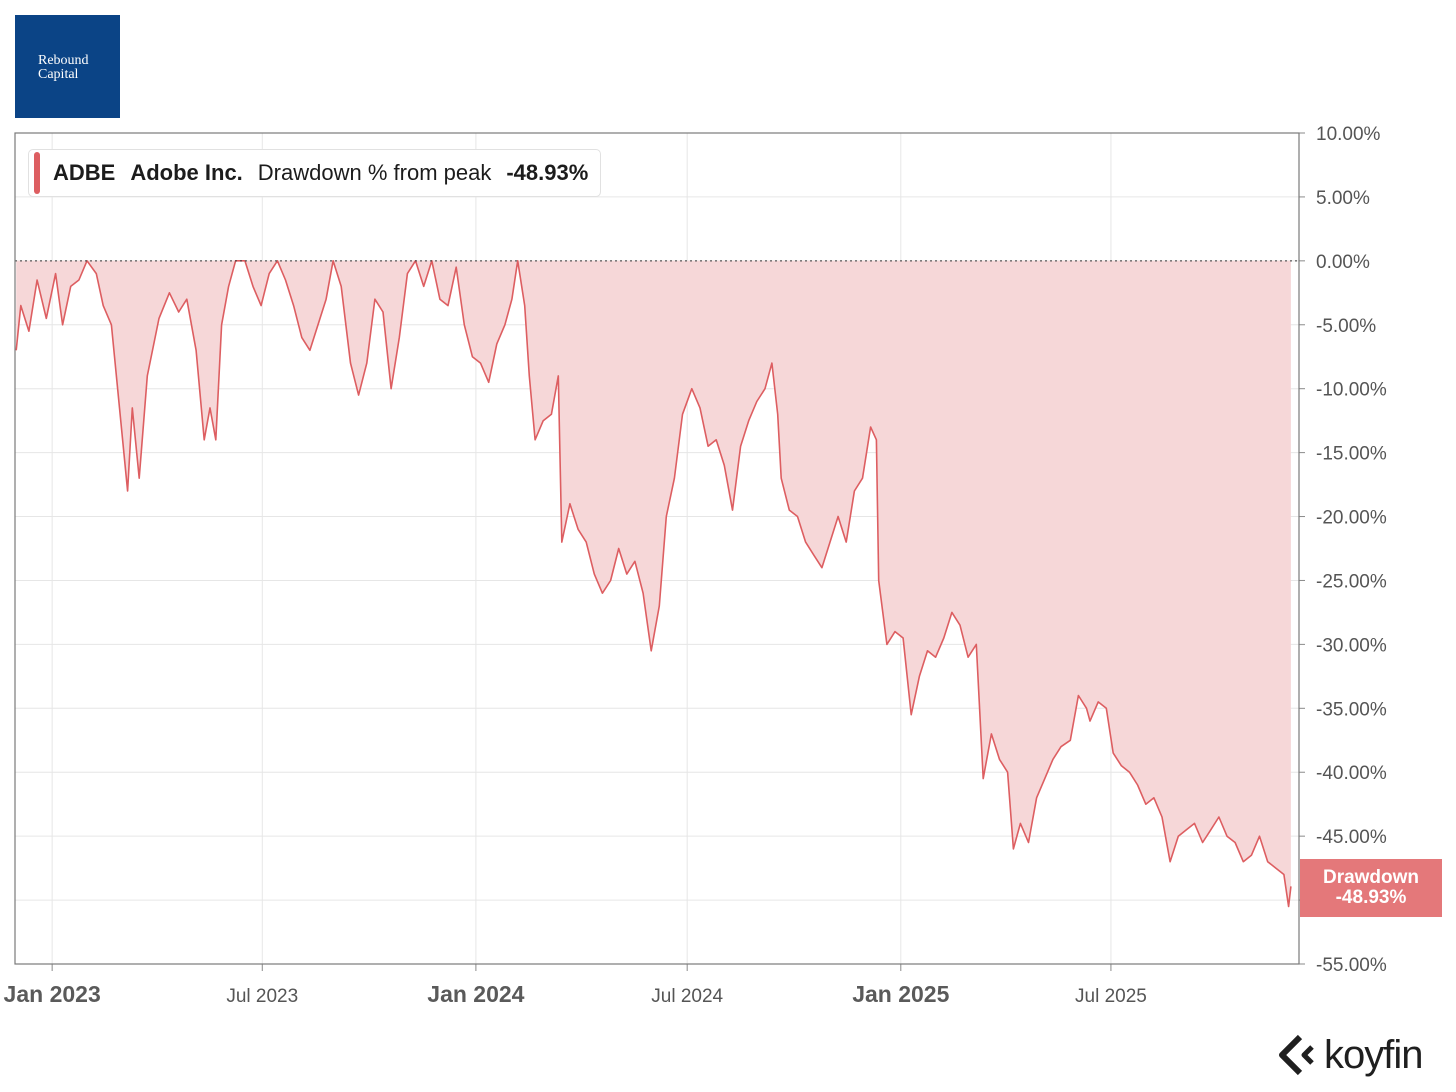 Image resolution: width=1456 pixels, height=1092 pixels. I want to click on x-tick-label: Jul 2024, so click(687, 996).